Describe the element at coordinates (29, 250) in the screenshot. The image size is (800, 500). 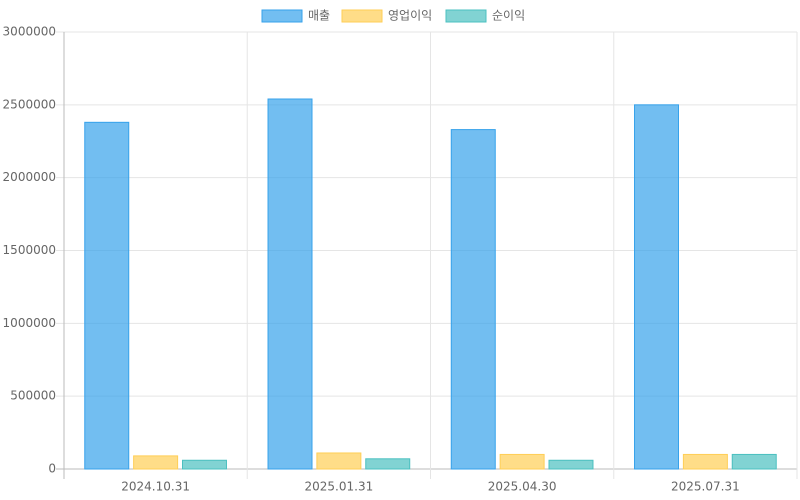
I see `y-tick-label: 1500000` at that location.